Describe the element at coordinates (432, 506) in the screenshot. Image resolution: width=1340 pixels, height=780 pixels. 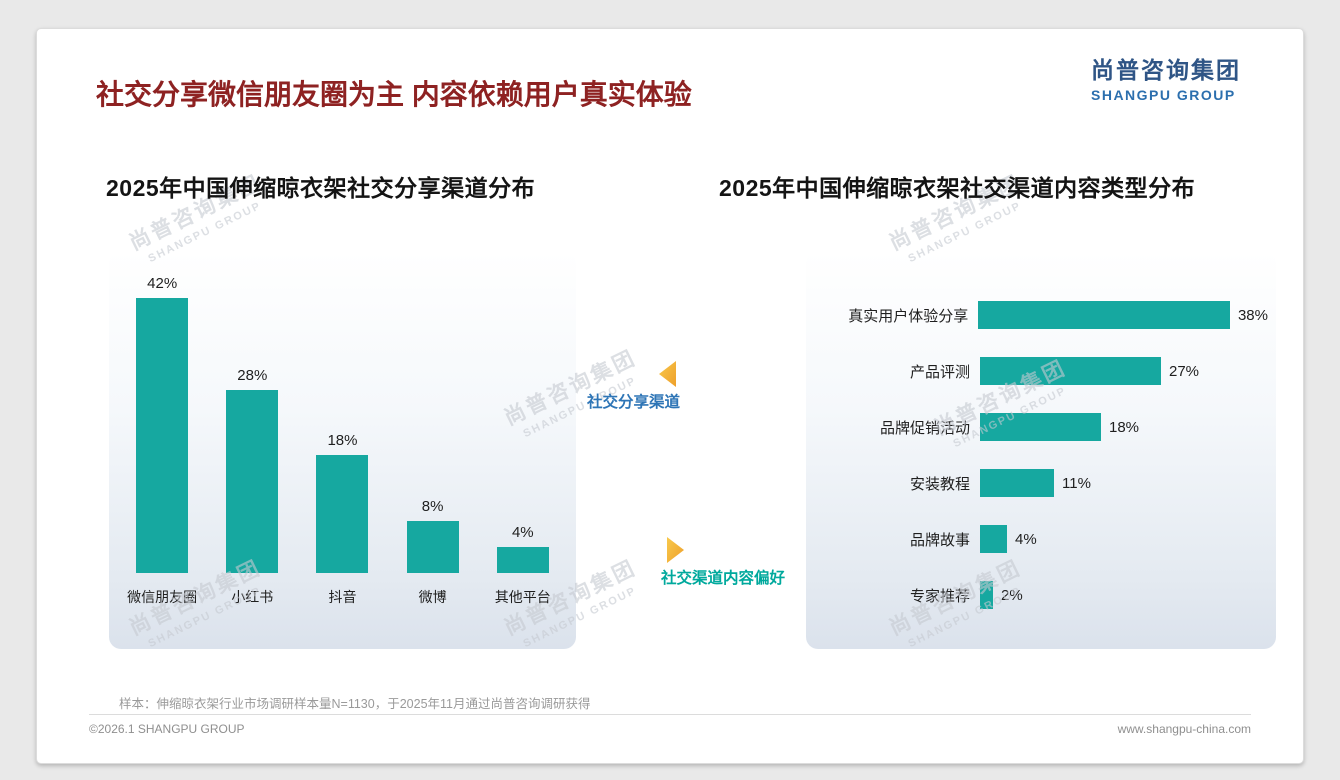
I see `bar-value-label: 8%` at that location.